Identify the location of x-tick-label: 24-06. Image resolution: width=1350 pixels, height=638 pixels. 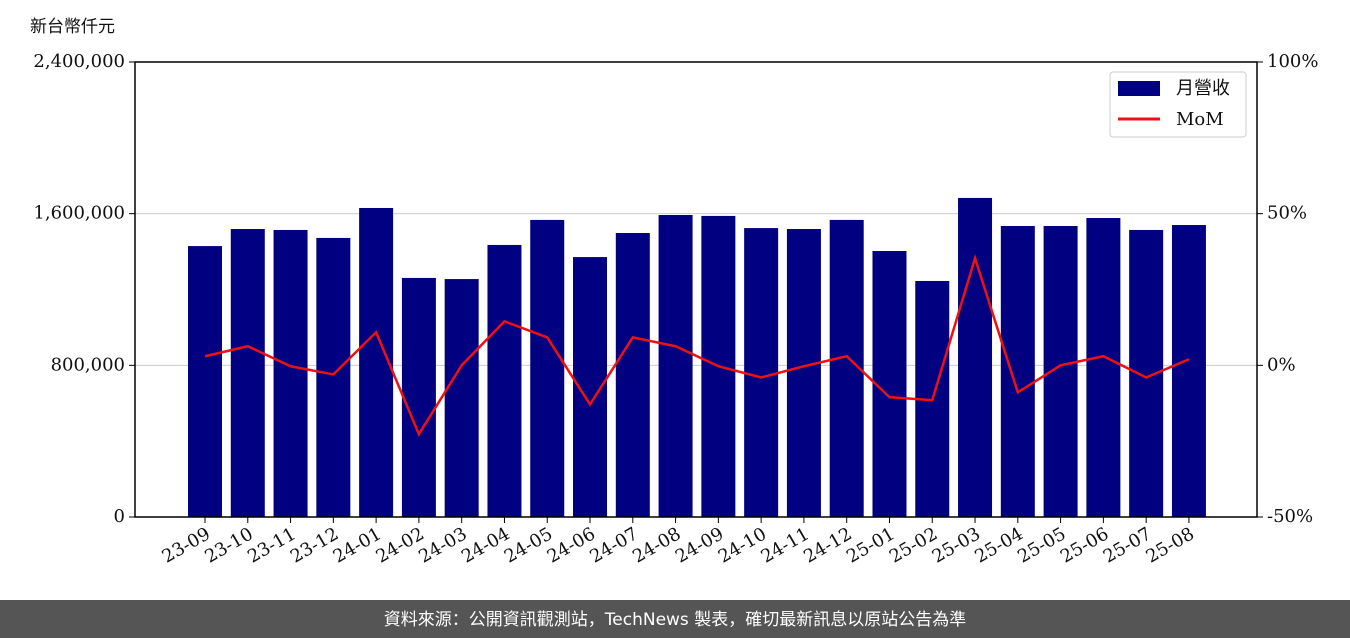
(571, 545).